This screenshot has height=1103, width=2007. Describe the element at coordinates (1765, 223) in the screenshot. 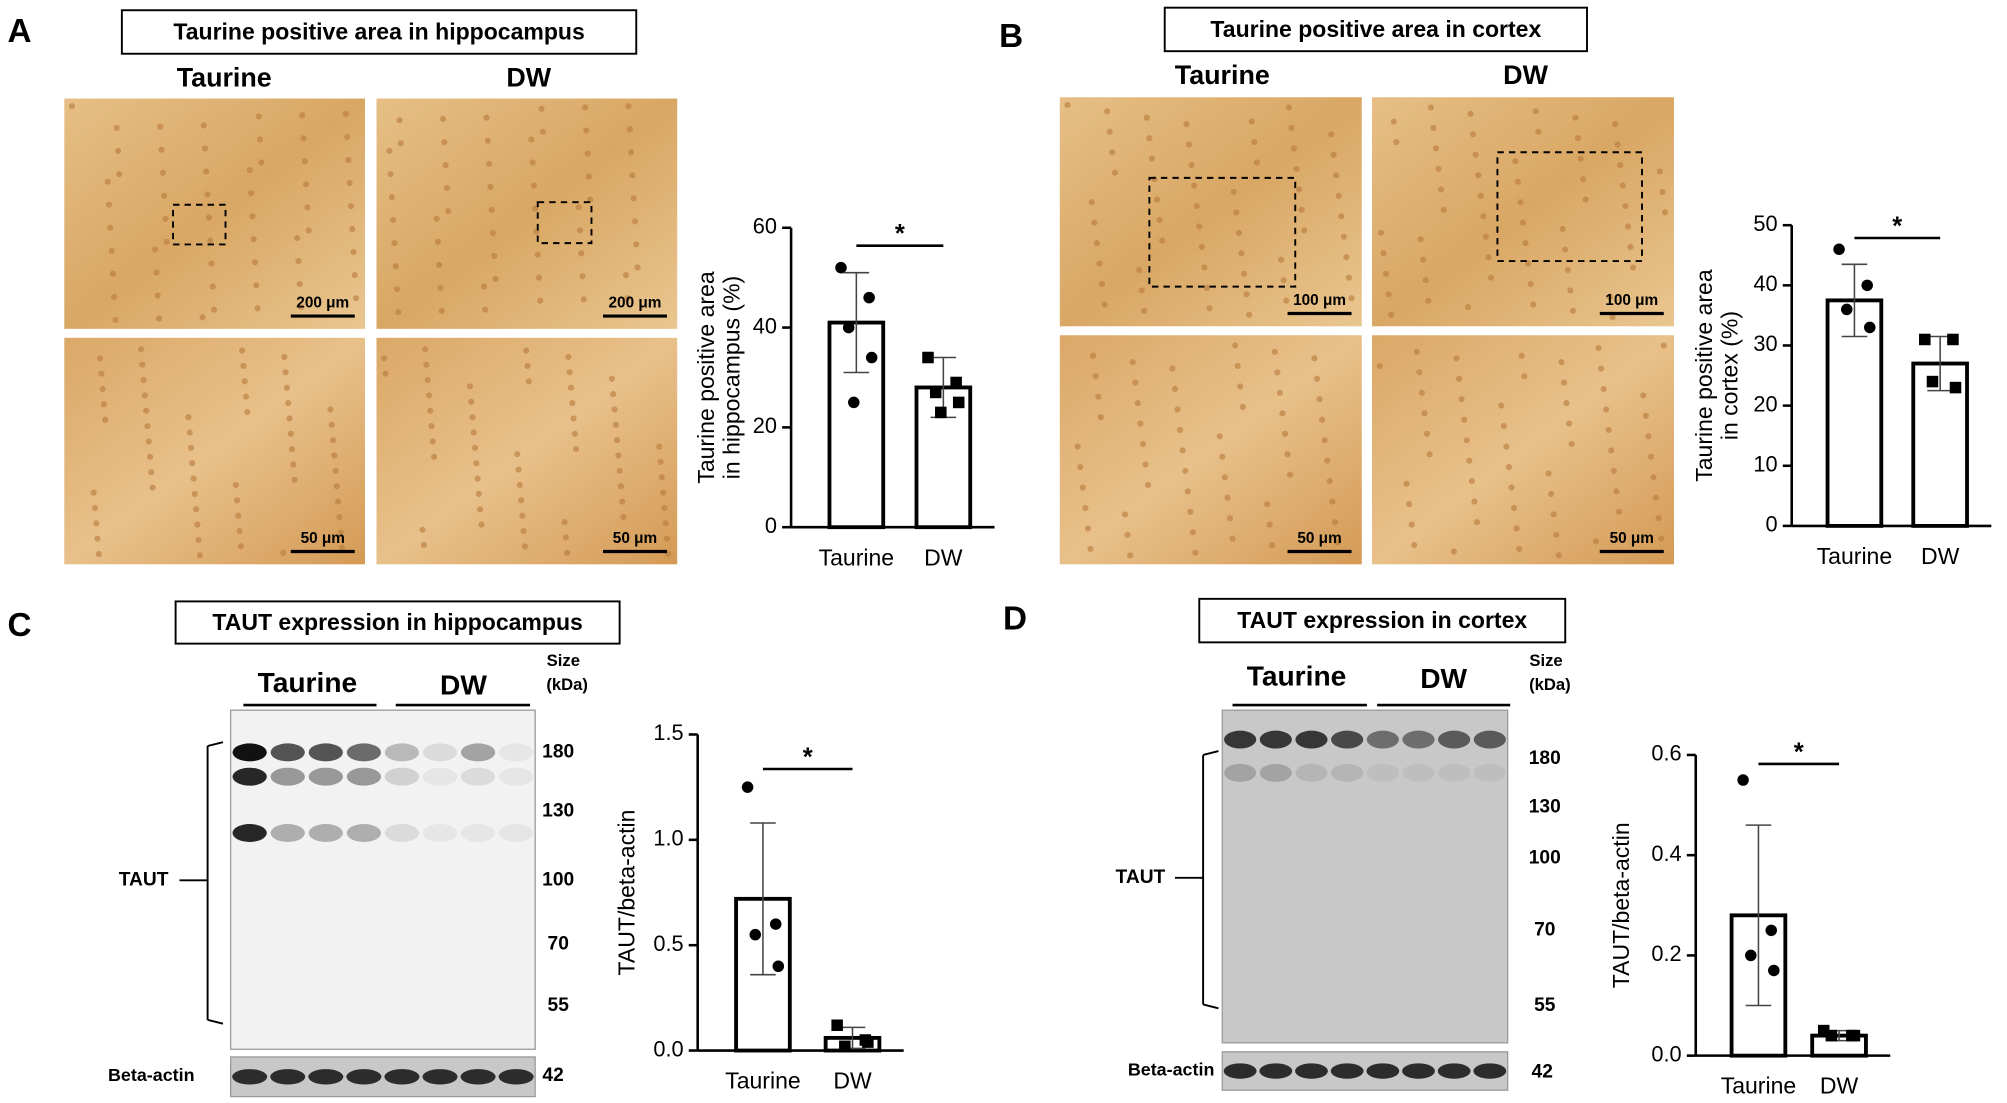

I see `y-tick-label: 50` at that location.